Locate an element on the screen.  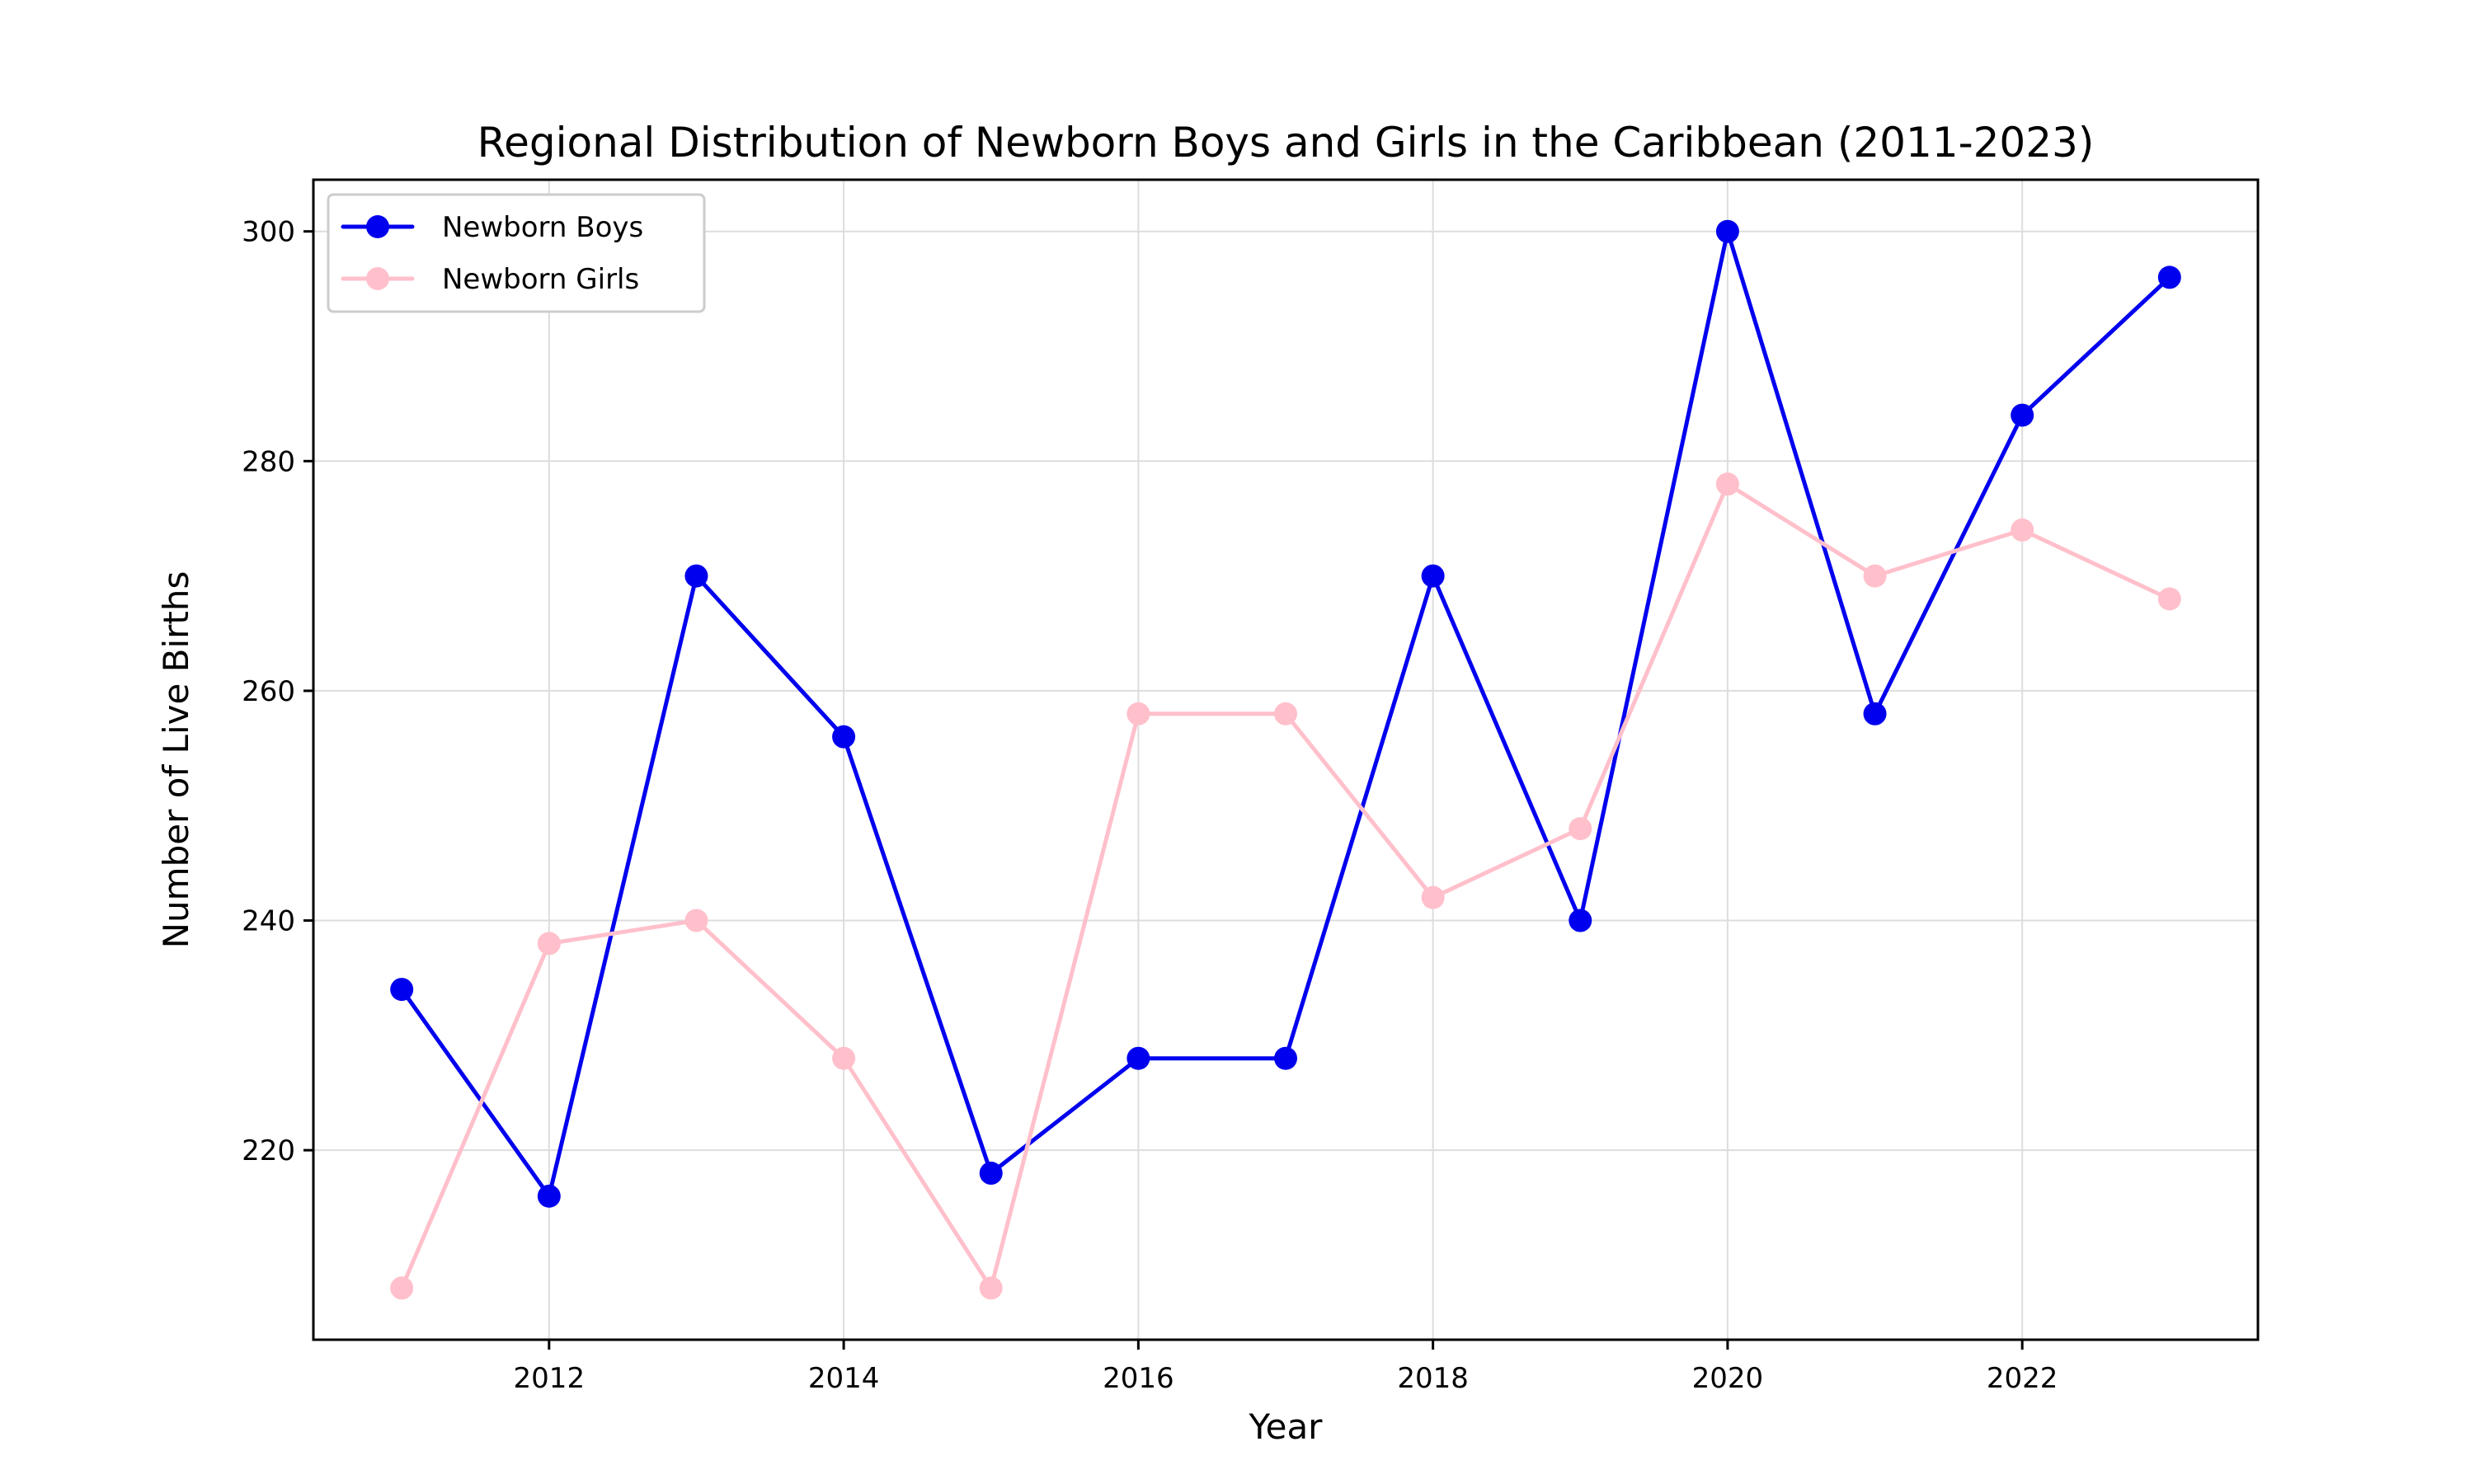
x-tick-label-2012: 2012 is located at coordinates (550, 1378).